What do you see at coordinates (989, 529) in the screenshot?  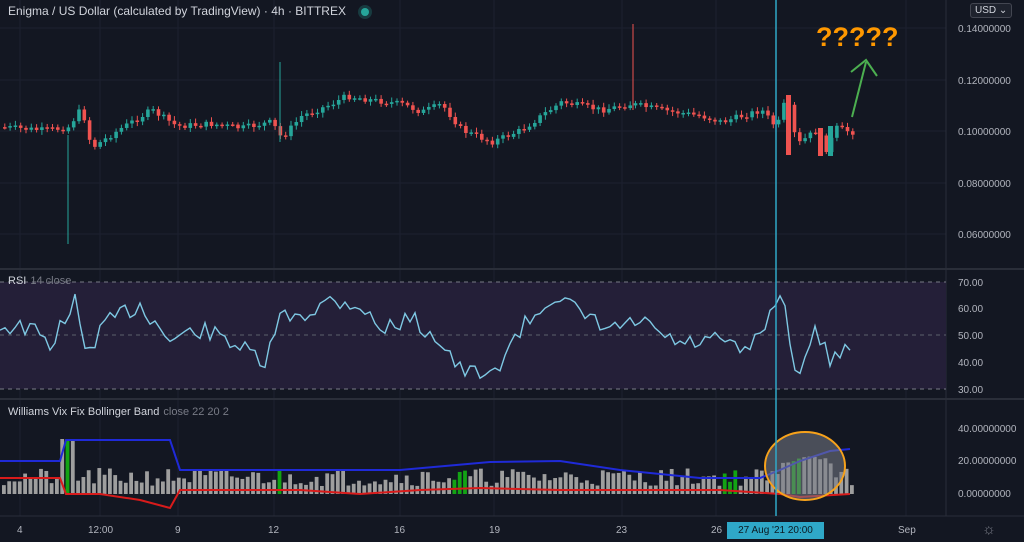 I see `gear-icon: ☼` at bounding box center [989, 529].